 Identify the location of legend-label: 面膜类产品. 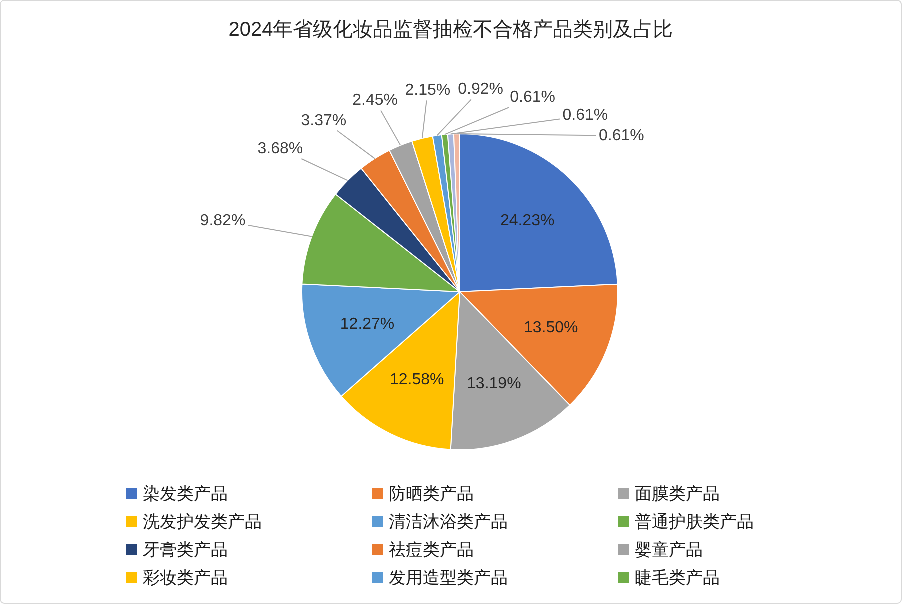
(677, 494).